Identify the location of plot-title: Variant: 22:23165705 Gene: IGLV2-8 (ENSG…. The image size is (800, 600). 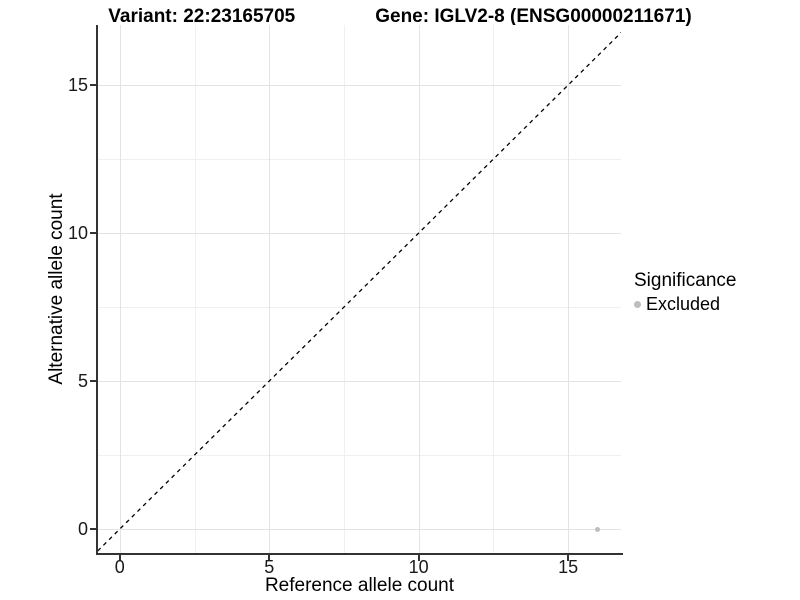
(400, 17).